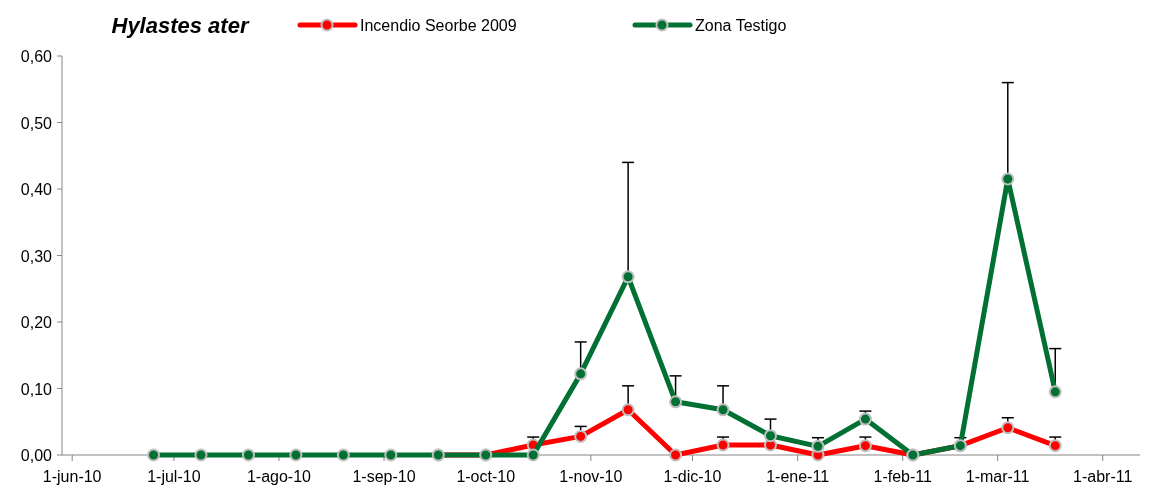  Describe the element at coordinates (591, 476) in the screenshot. I see `x-tick-label: 1-nov-10` at that location.